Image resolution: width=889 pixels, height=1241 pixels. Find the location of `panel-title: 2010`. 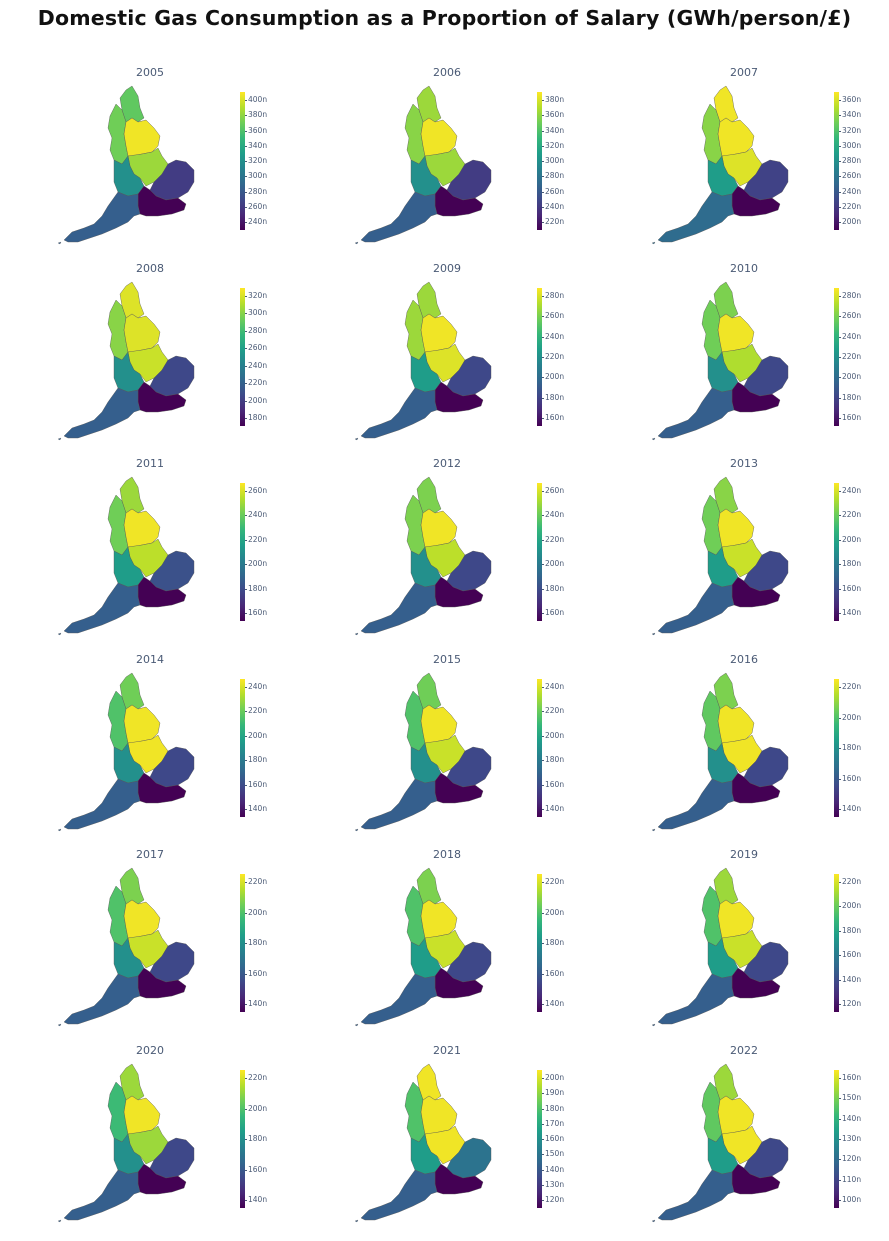

panel-title: 2010 is located at coordinates (744, 268).